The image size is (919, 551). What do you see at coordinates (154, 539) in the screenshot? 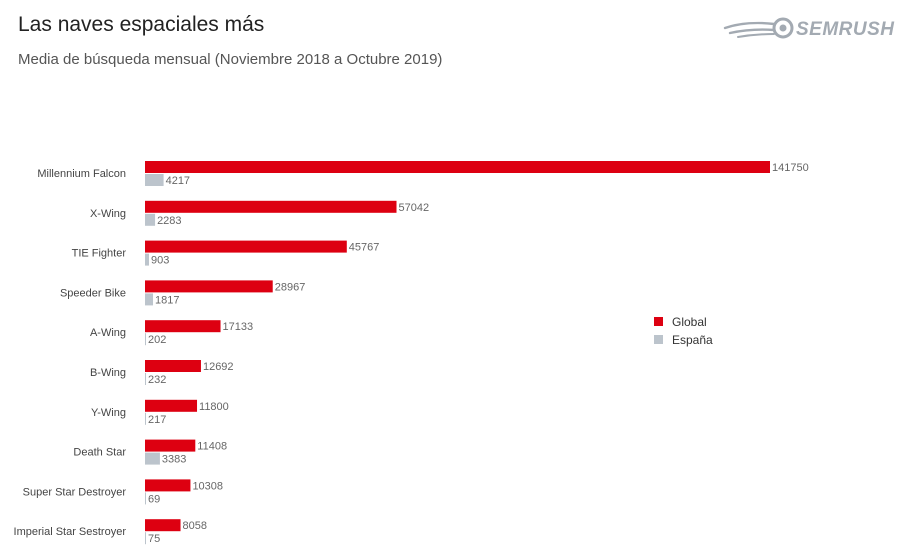
I see `value-label-espana: 75` at bounding box center [154, 539].